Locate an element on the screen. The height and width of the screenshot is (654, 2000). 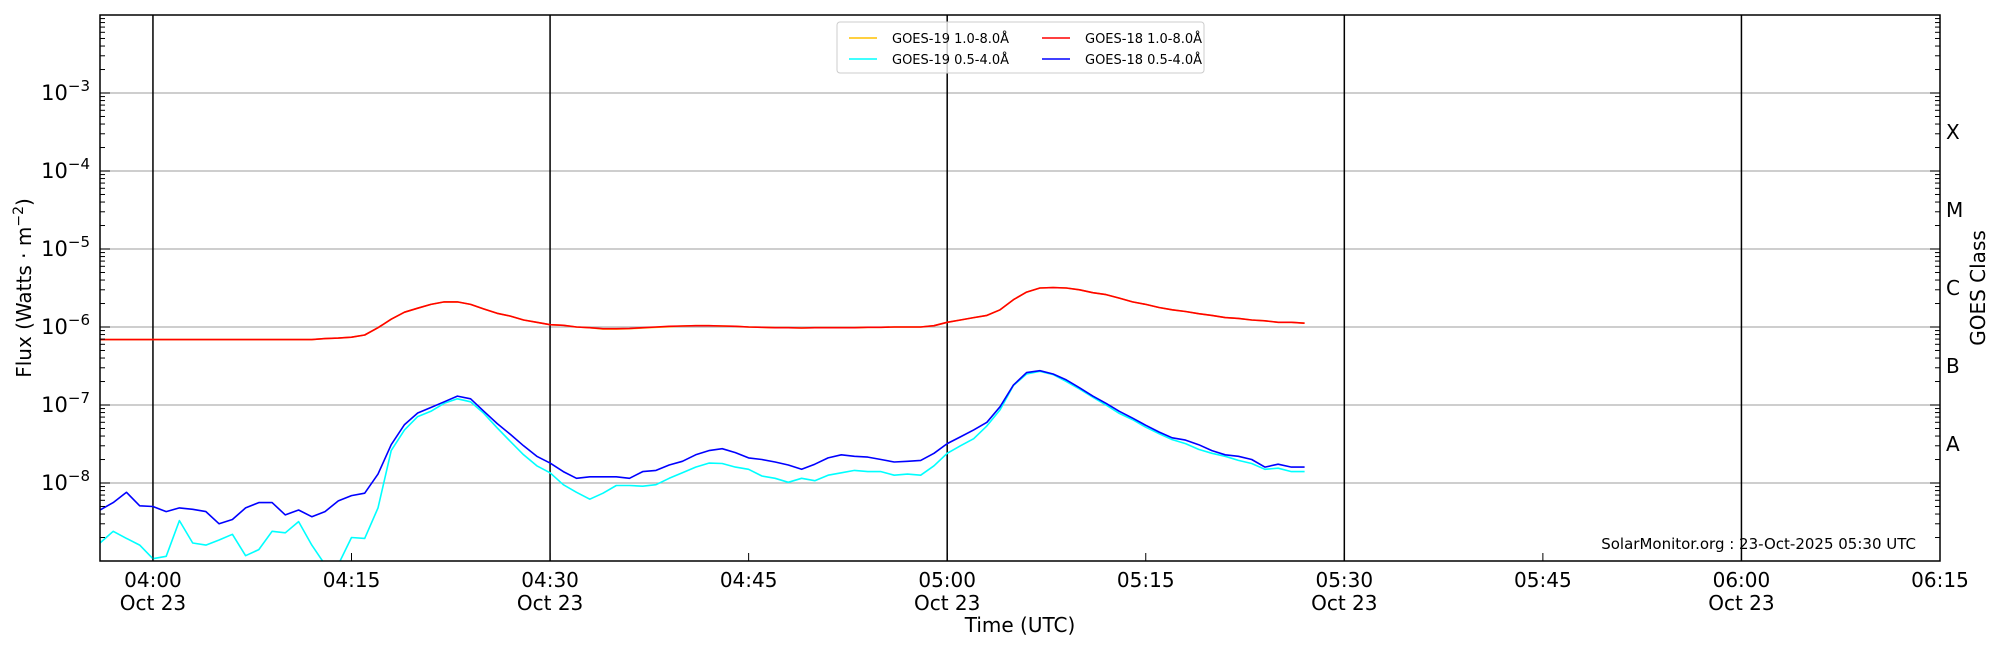
x-tick-label: 04:45 is located at coordinates (749, 580).